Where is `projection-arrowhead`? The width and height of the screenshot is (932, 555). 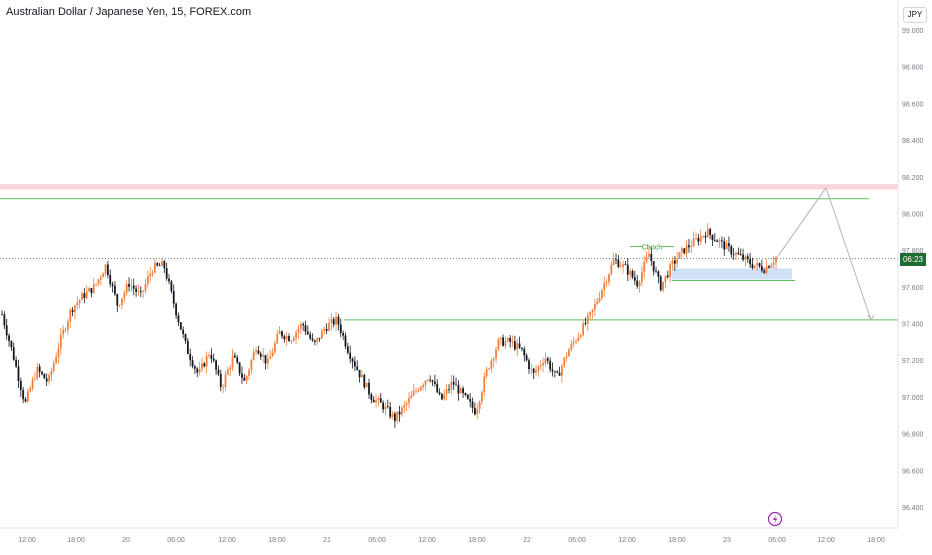
projection-arrowhead is located at coordinates (871, 317).